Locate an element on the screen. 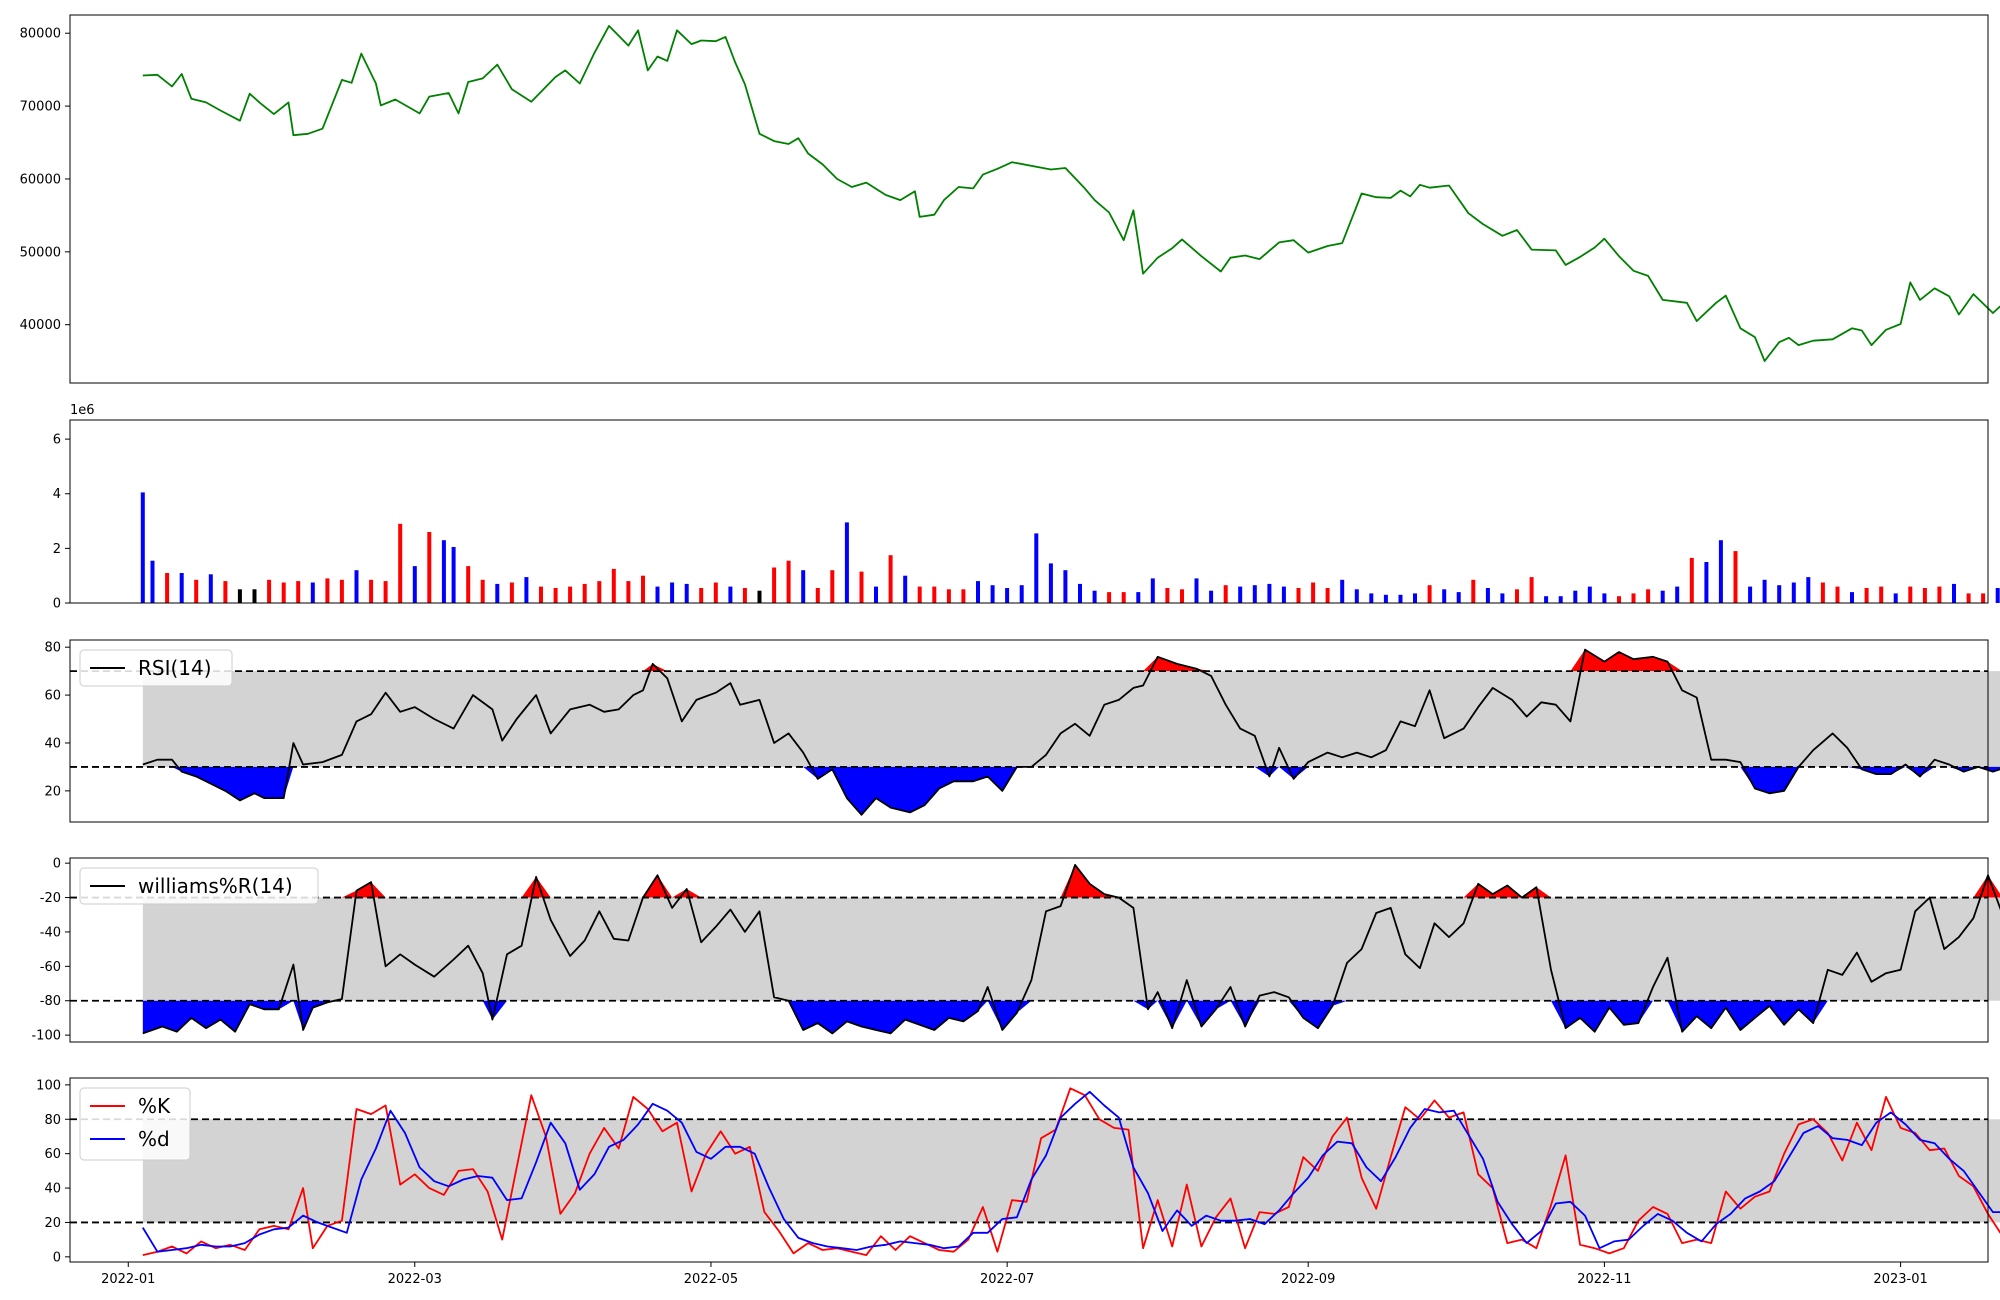 Image resolution: width=2000 pixels, height=1300 pixels. y-tick-label: -80 is located at coordinates (50, 1001).